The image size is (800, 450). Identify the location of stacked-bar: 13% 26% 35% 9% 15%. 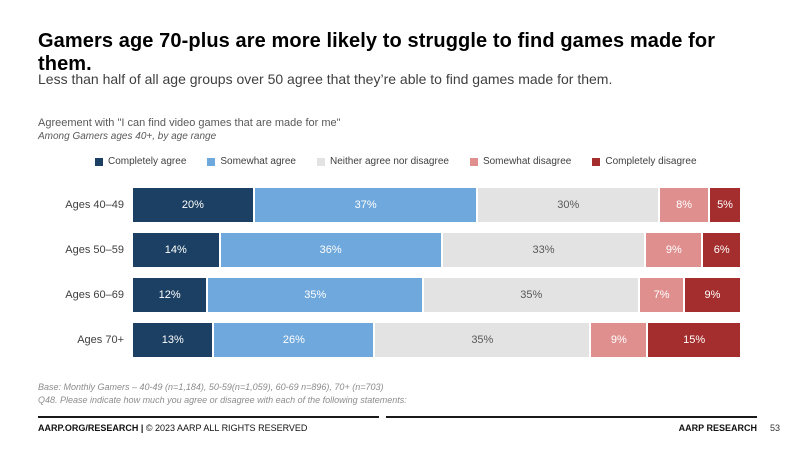
(436, 340).